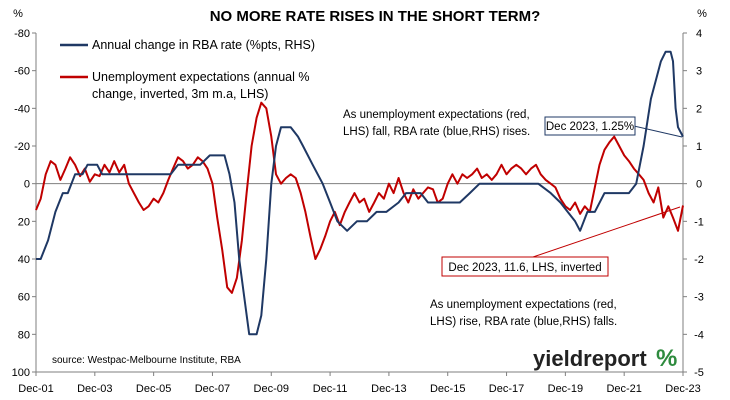 The height and width of the screenshot is (400, 730). I want to click on annotation-fall-rise-line1: As unemployment expectations (red,, so click(436, 115).